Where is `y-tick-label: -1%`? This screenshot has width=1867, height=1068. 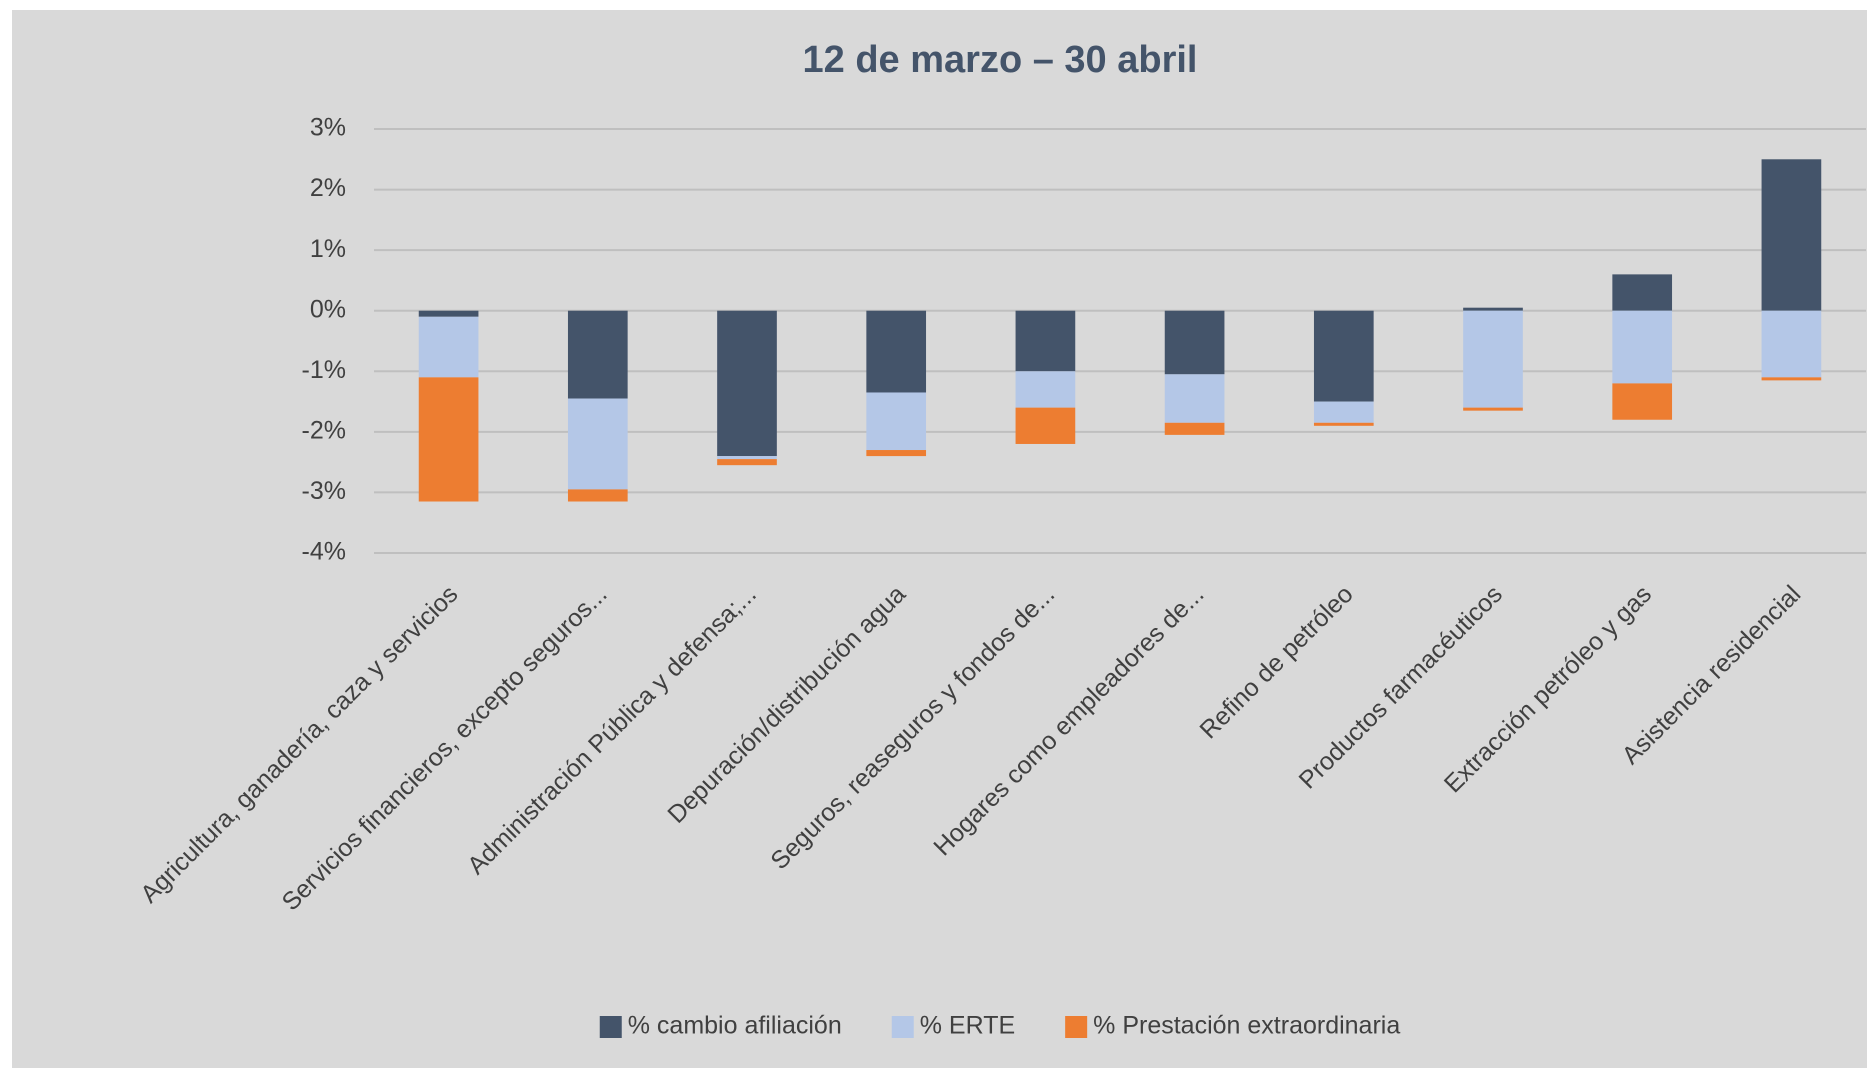 y-tick-label: -1% is located at coordinates (324, 370).